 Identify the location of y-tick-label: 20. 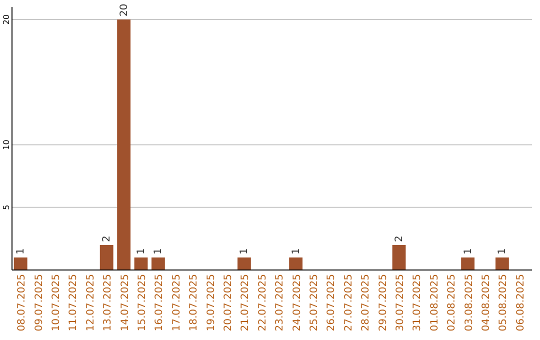
(6, 19).